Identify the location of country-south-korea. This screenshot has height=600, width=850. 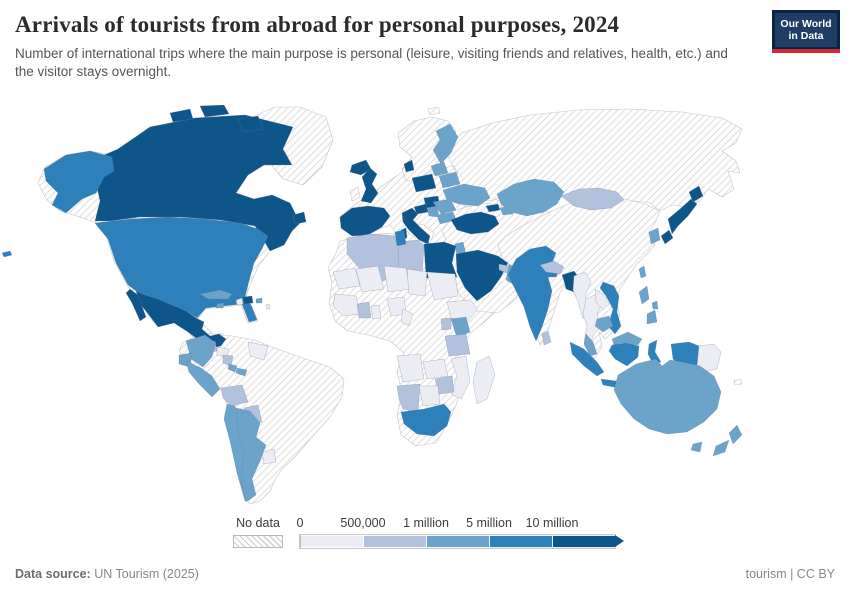
(654, 236).